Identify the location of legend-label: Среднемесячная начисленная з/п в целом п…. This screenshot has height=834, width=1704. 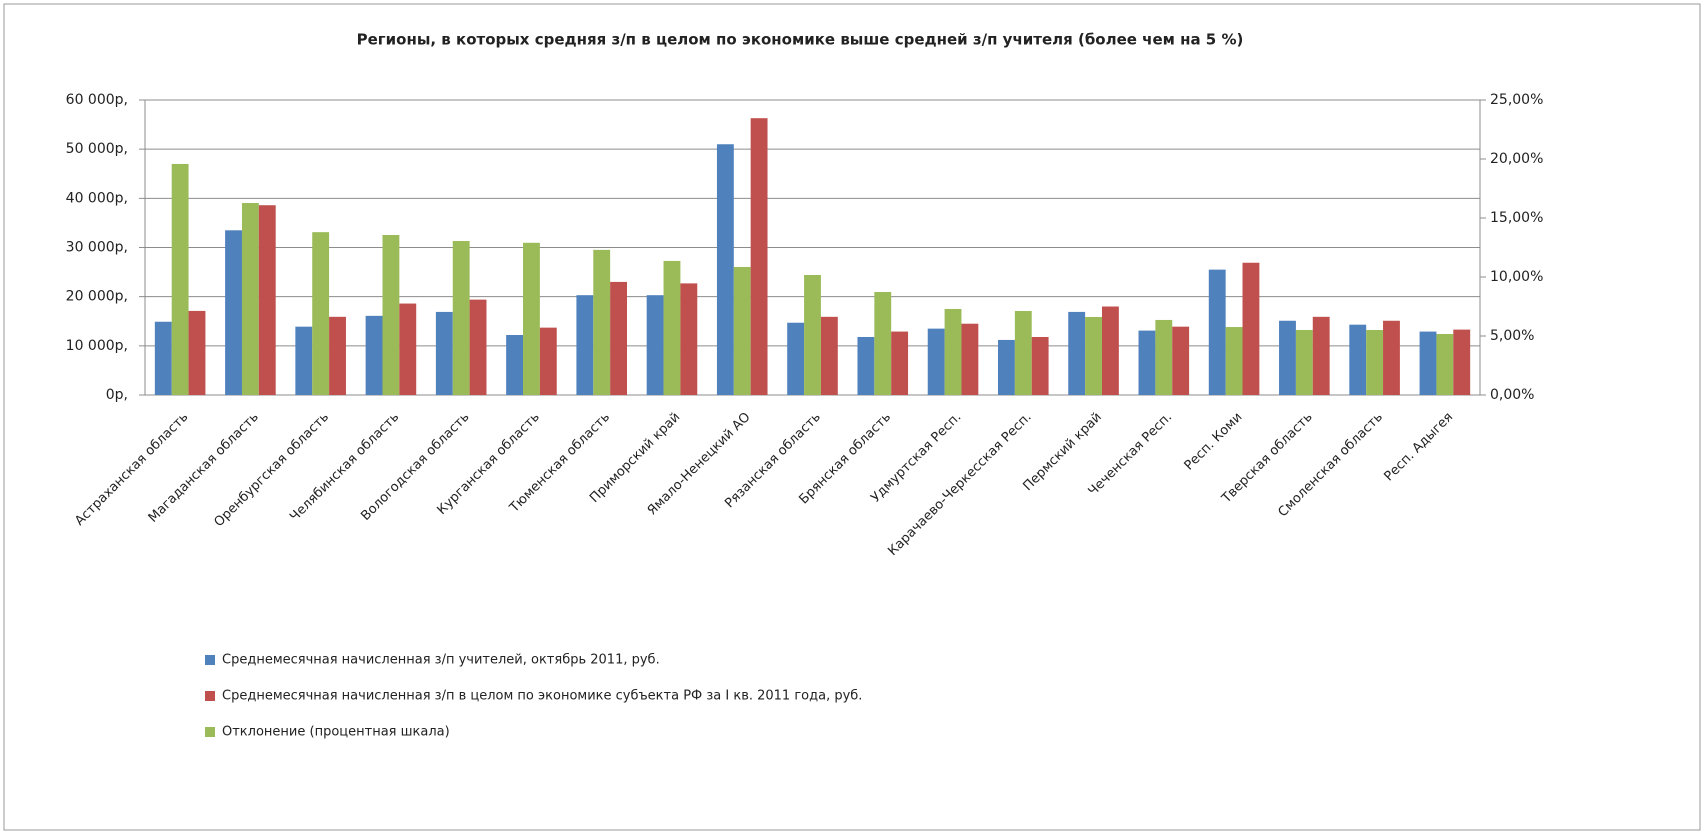
(542, 696).